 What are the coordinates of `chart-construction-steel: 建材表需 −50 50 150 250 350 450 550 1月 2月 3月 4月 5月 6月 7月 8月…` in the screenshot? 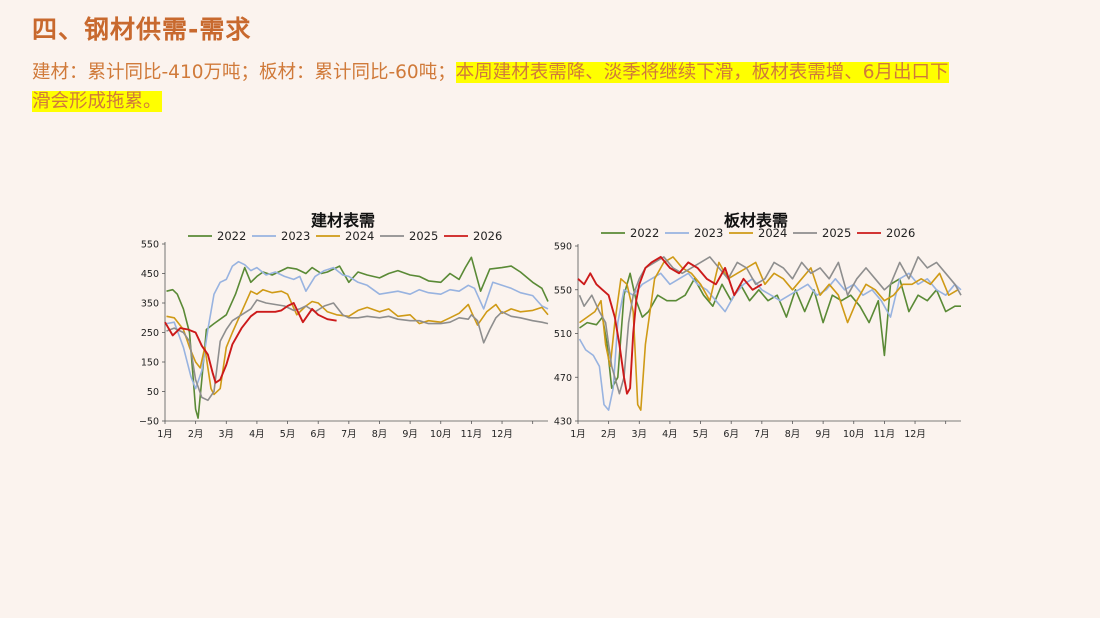 It's located at (344, 325).